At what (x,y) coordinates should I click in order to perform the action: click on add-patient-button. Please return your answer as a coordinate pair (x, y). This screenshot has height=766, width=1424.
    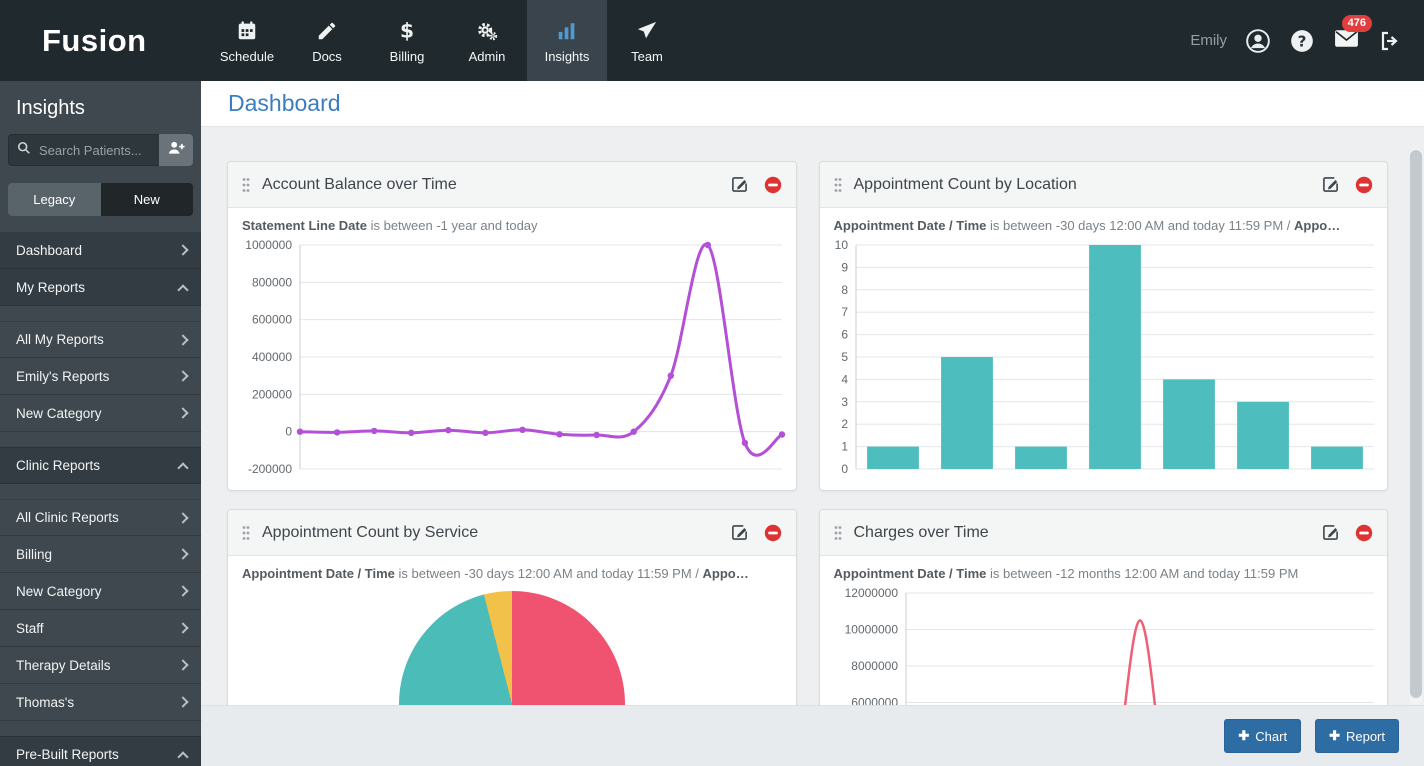
    Looking at the image, I should click on (176, 150).